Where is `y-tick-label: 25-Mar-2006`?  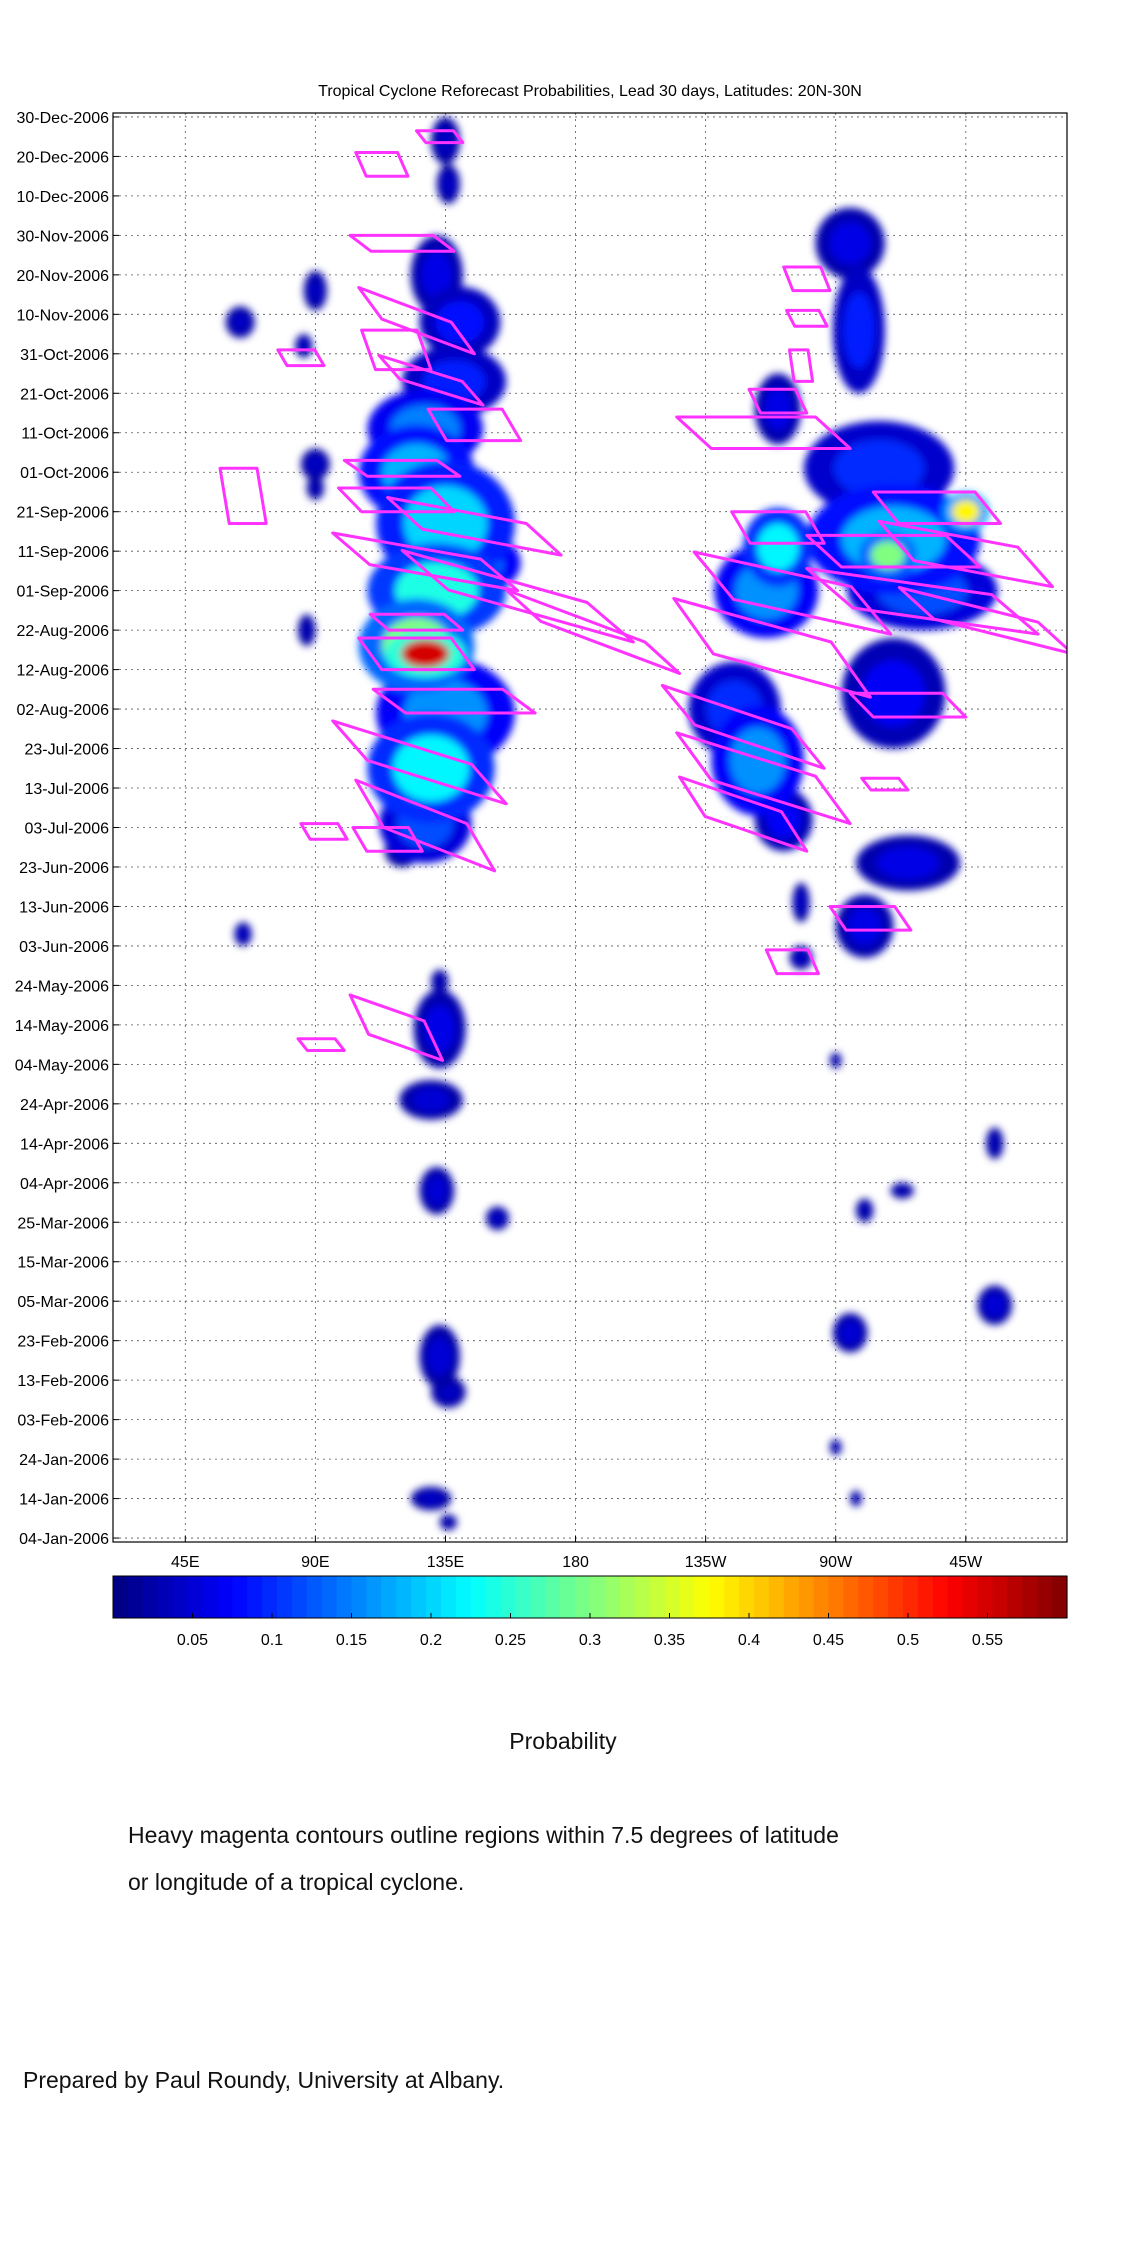
y-tick-label: 25-Mar-2006 is located at coordinates (63, 1223).